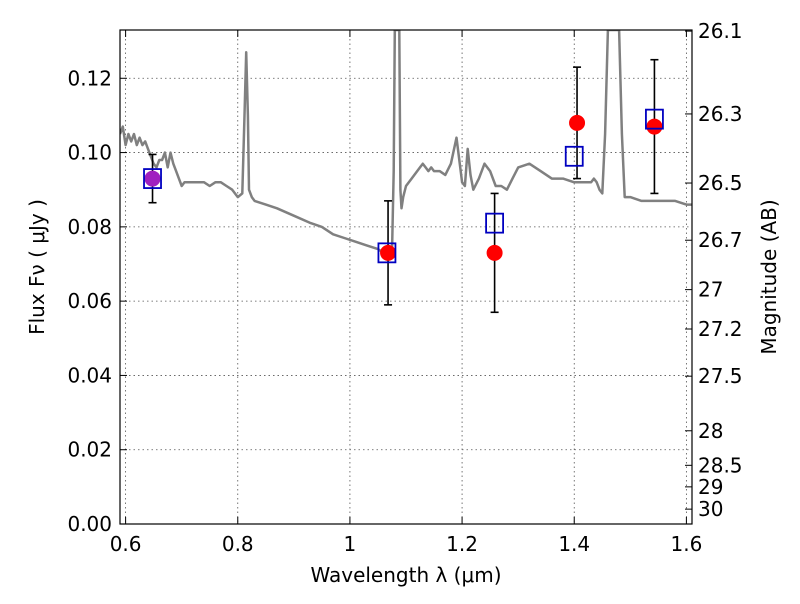 The image size is (800, 604). What do you see at coordinates (126, 544) in the screenshot?
I see `x-tick-label: 0.6` at bounding box center [126, 544].